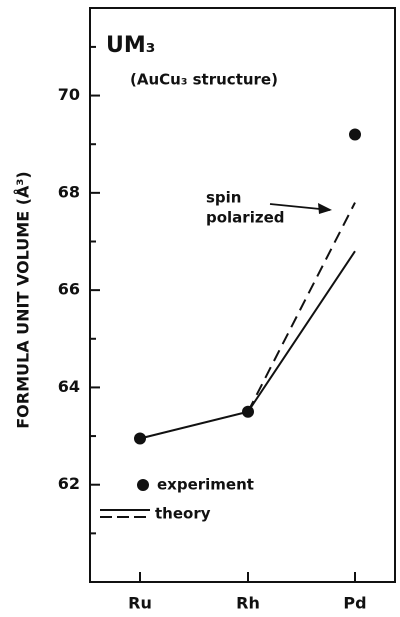 Image resolution: width=400 pixels, height=617 pixels. I want to click on chart-subtitle: (AuCu₃ structure), so click(204, 80).